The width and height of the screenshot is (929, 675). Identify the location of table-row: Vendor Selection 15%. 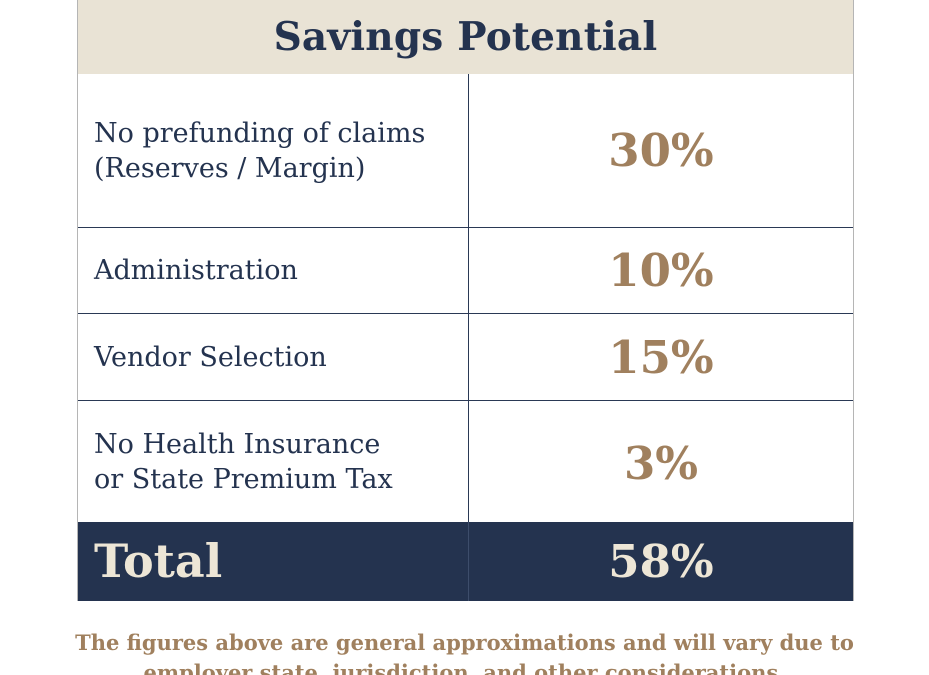
(465, 356).